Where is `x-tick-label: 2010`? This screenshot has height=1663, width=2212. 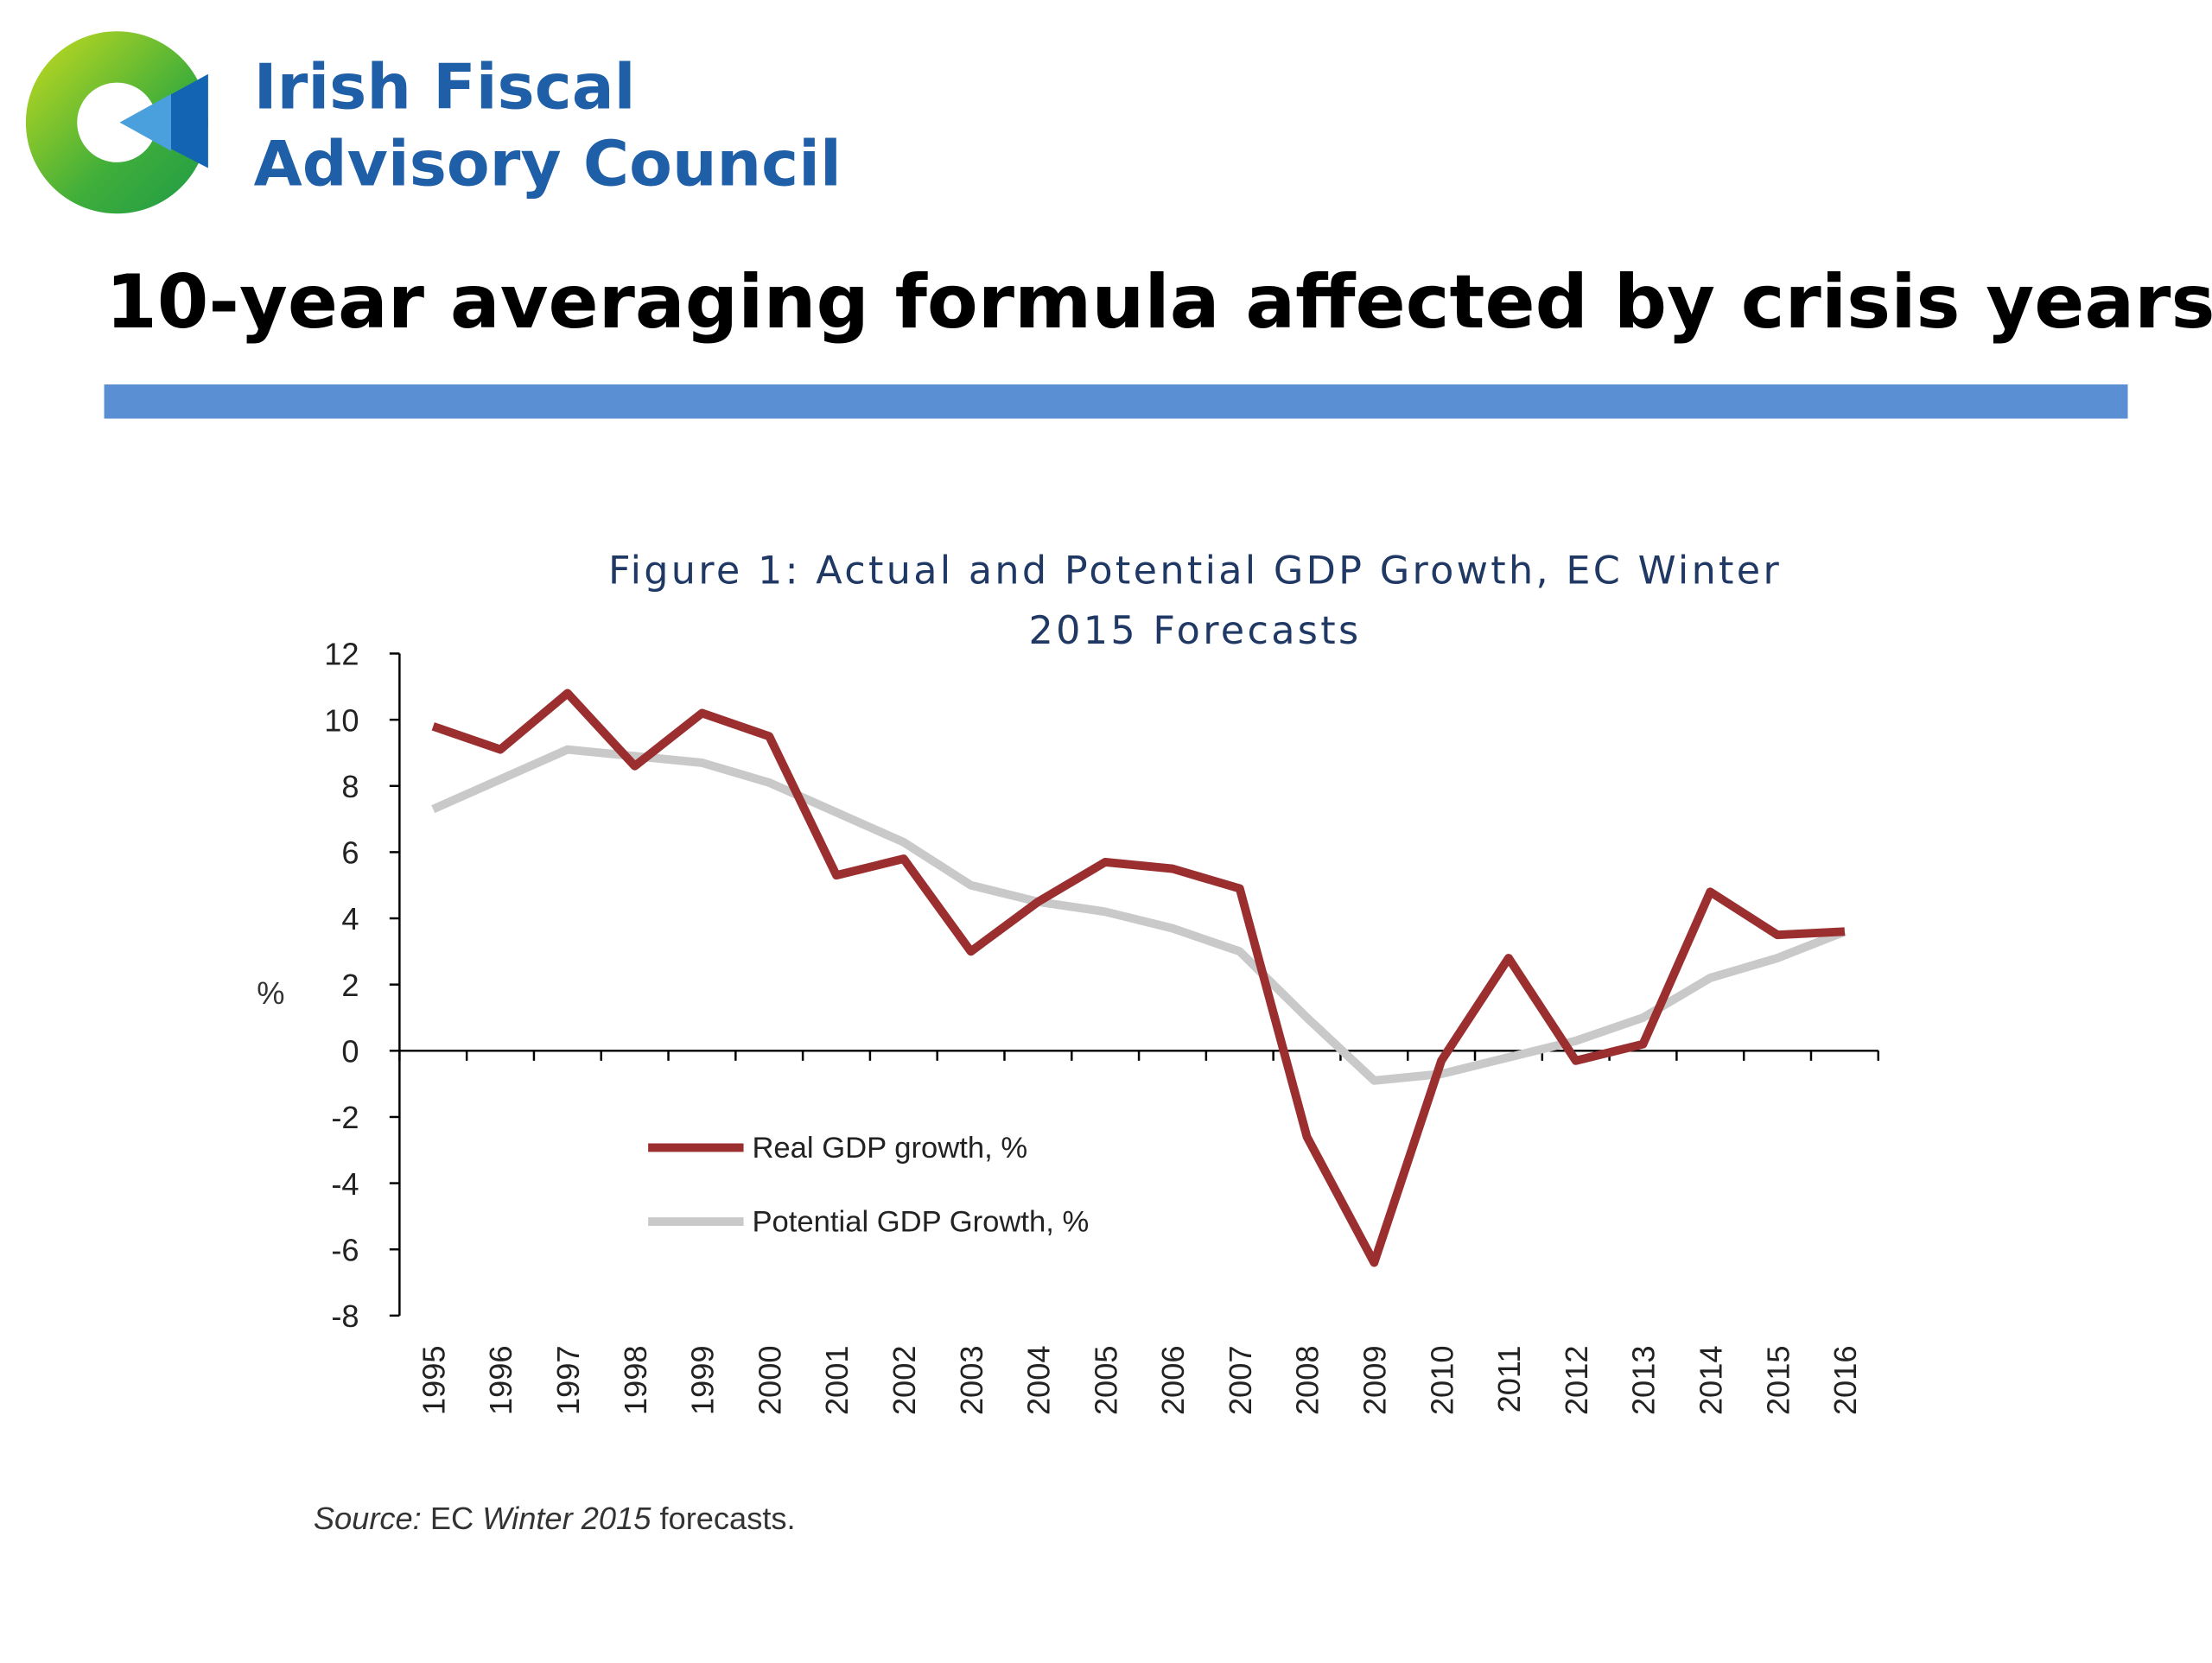 x-tick-label: 2010 is located at coordinates (1441, 1380).